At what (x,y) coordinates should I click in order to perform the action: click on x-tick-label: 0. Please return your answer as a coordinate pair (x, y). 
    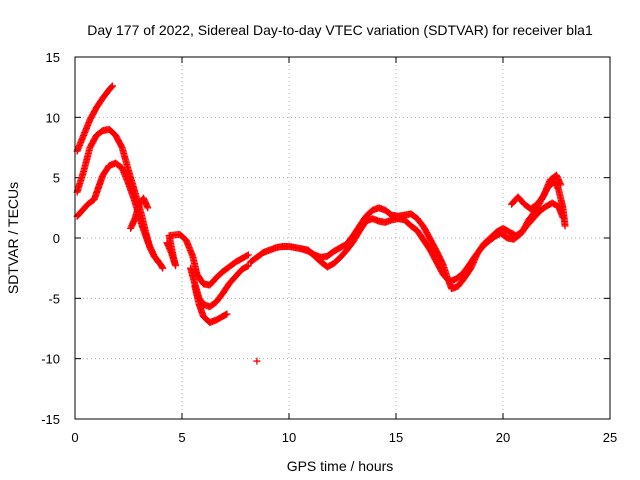
    Looking at the image, I should click on (74, 437).